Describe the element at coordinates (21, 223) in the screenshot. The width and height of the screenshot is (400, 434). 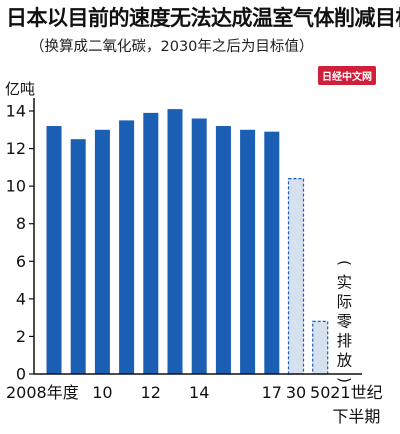
I see `y-tick-label: 8` at that location.